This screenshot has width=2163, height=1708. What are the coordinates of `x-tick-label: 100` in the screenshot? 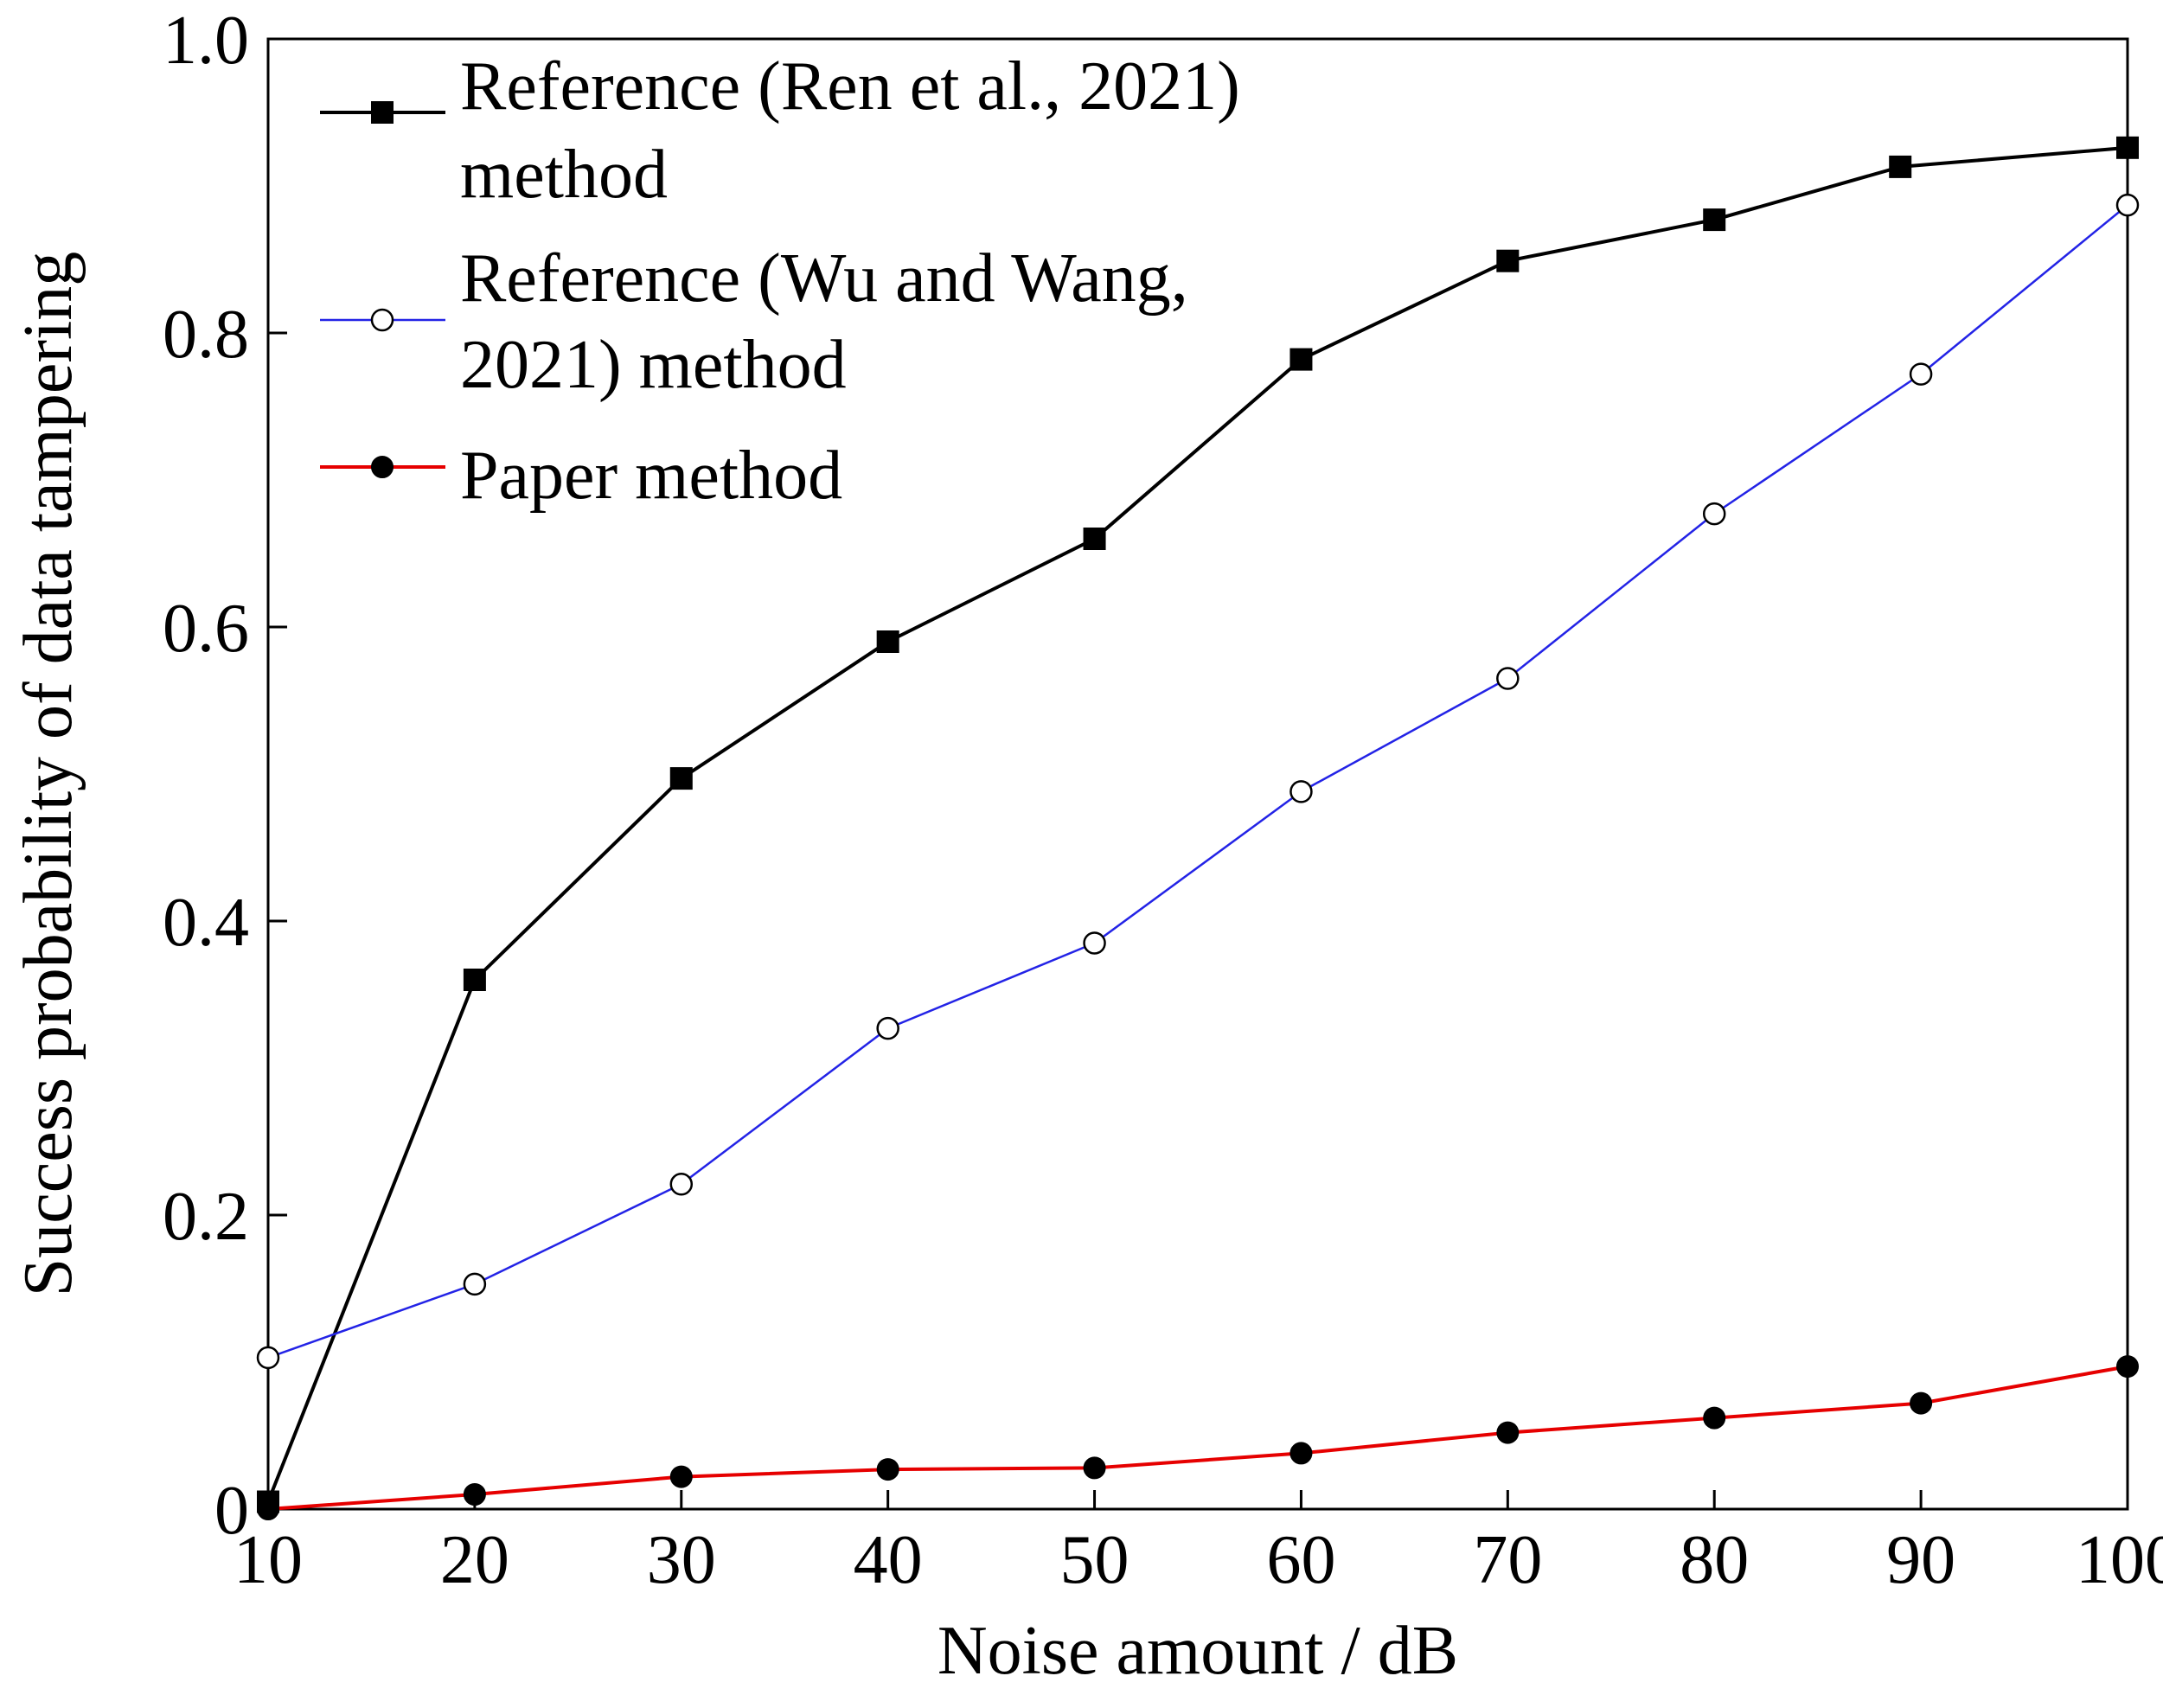 It's located at (2119, 1560).